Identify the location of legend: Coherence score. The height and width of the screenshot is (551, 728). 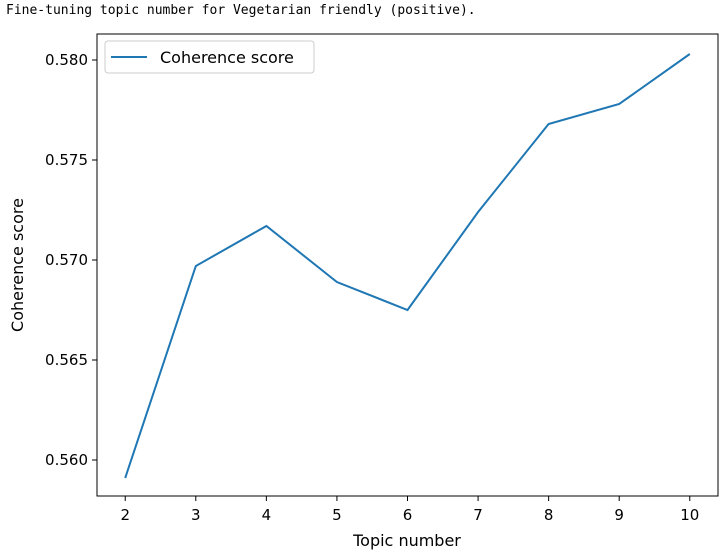
(209, 57).